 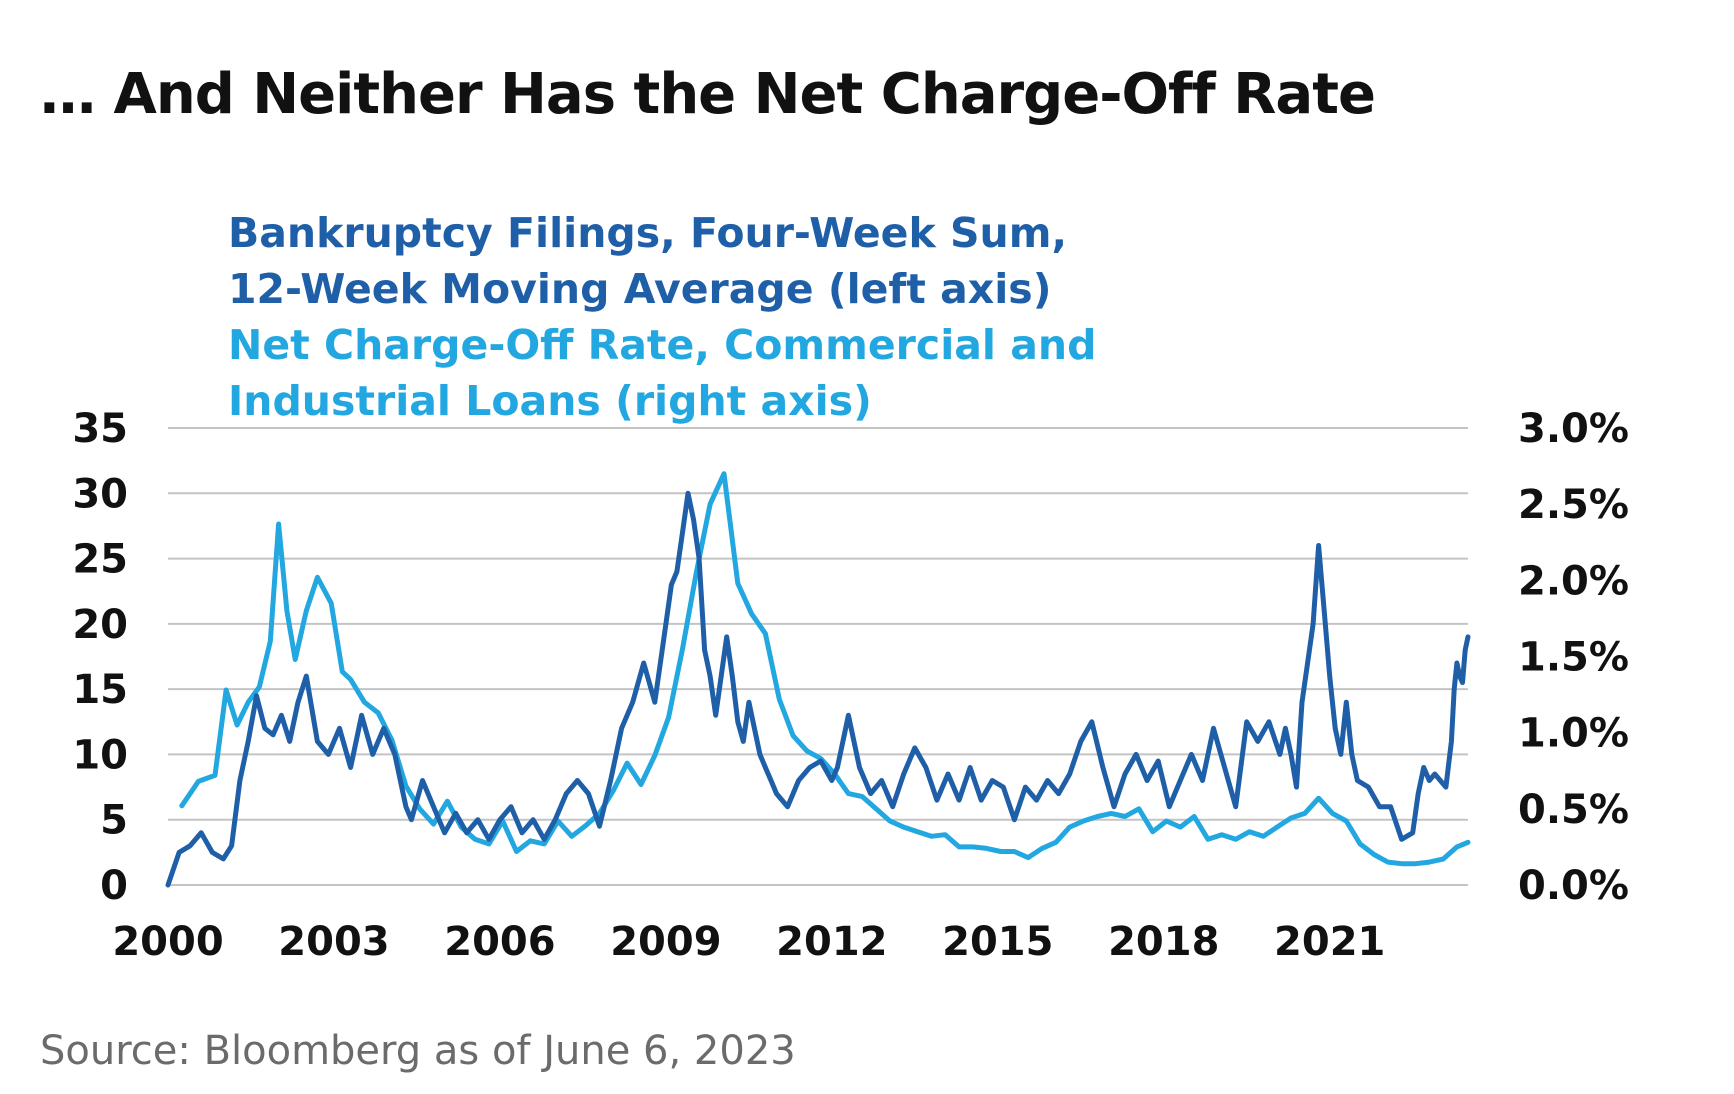 I want to click on x-axis-tick-label: 2000, so click(x=167, y=942).